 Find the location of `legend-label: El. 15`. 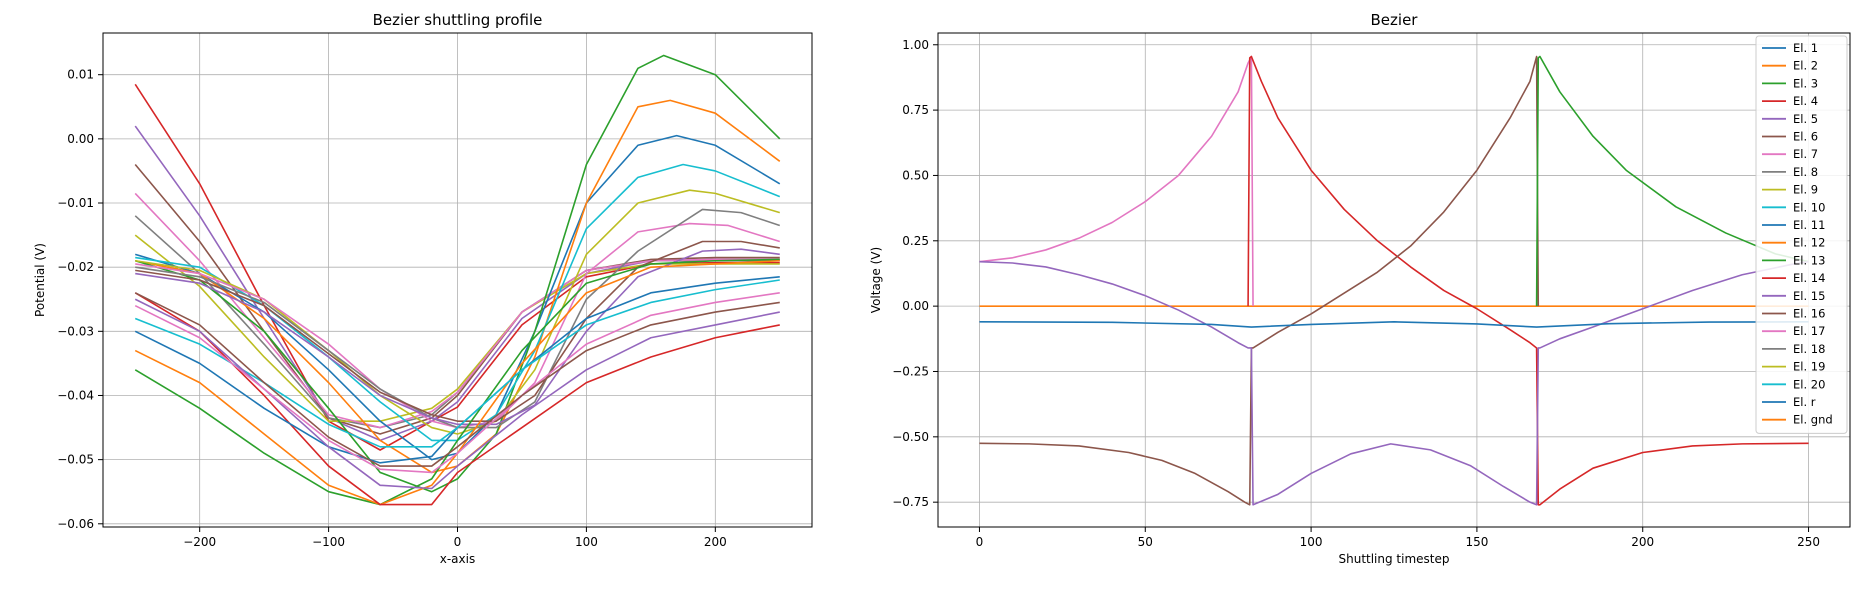

legend-label: El. 15 is located at coordinates (1809, 296).